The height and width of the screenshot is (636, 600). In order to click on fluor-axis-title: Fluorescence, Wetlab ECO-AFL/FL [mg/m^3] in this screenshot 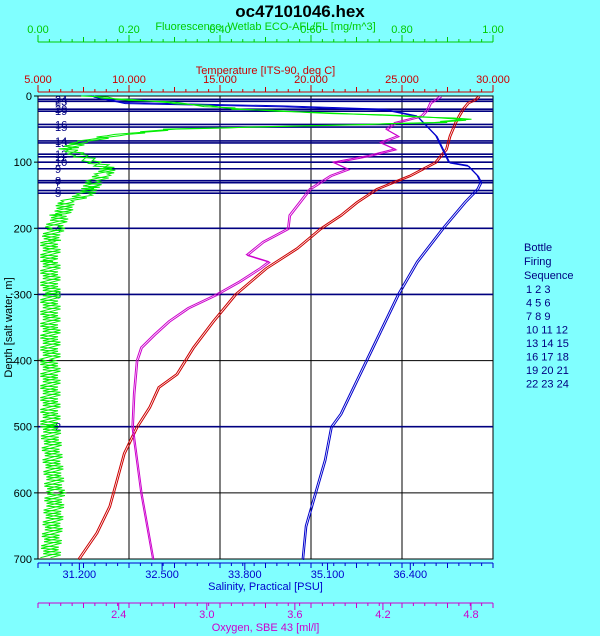, I will do `click(265, 27)`.